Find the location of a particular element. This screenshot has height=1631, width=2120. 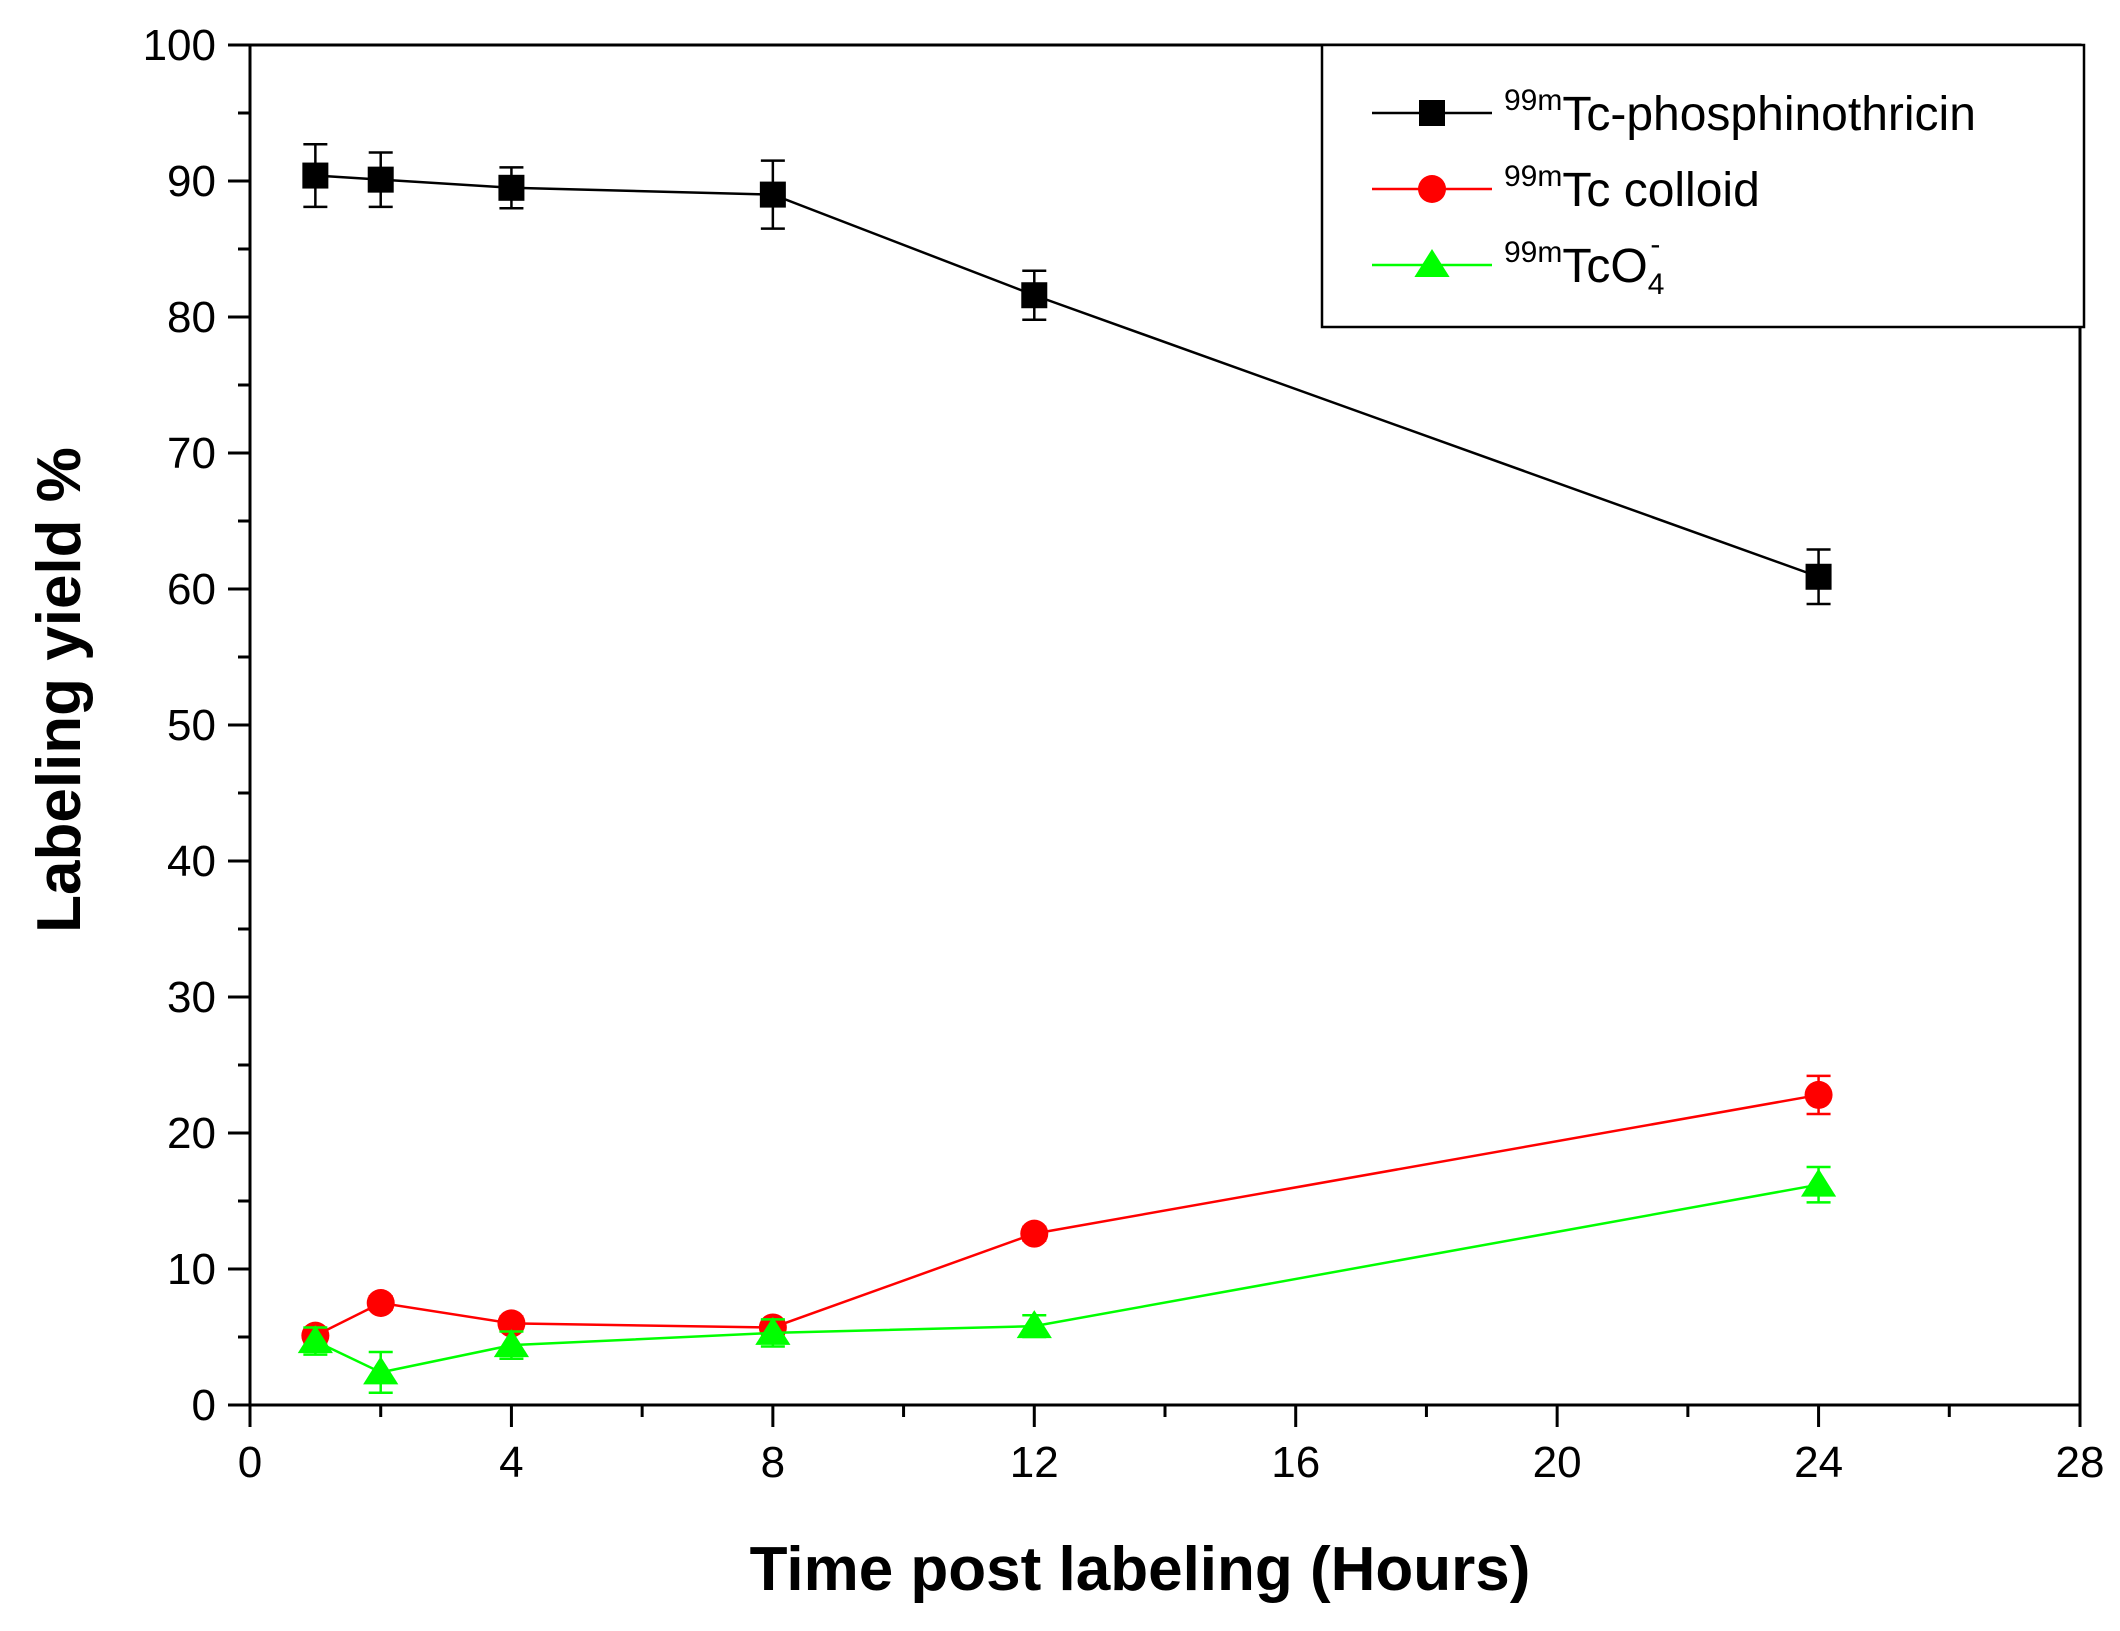

y-tick-label: 60 is located at coordinates (191, 589).